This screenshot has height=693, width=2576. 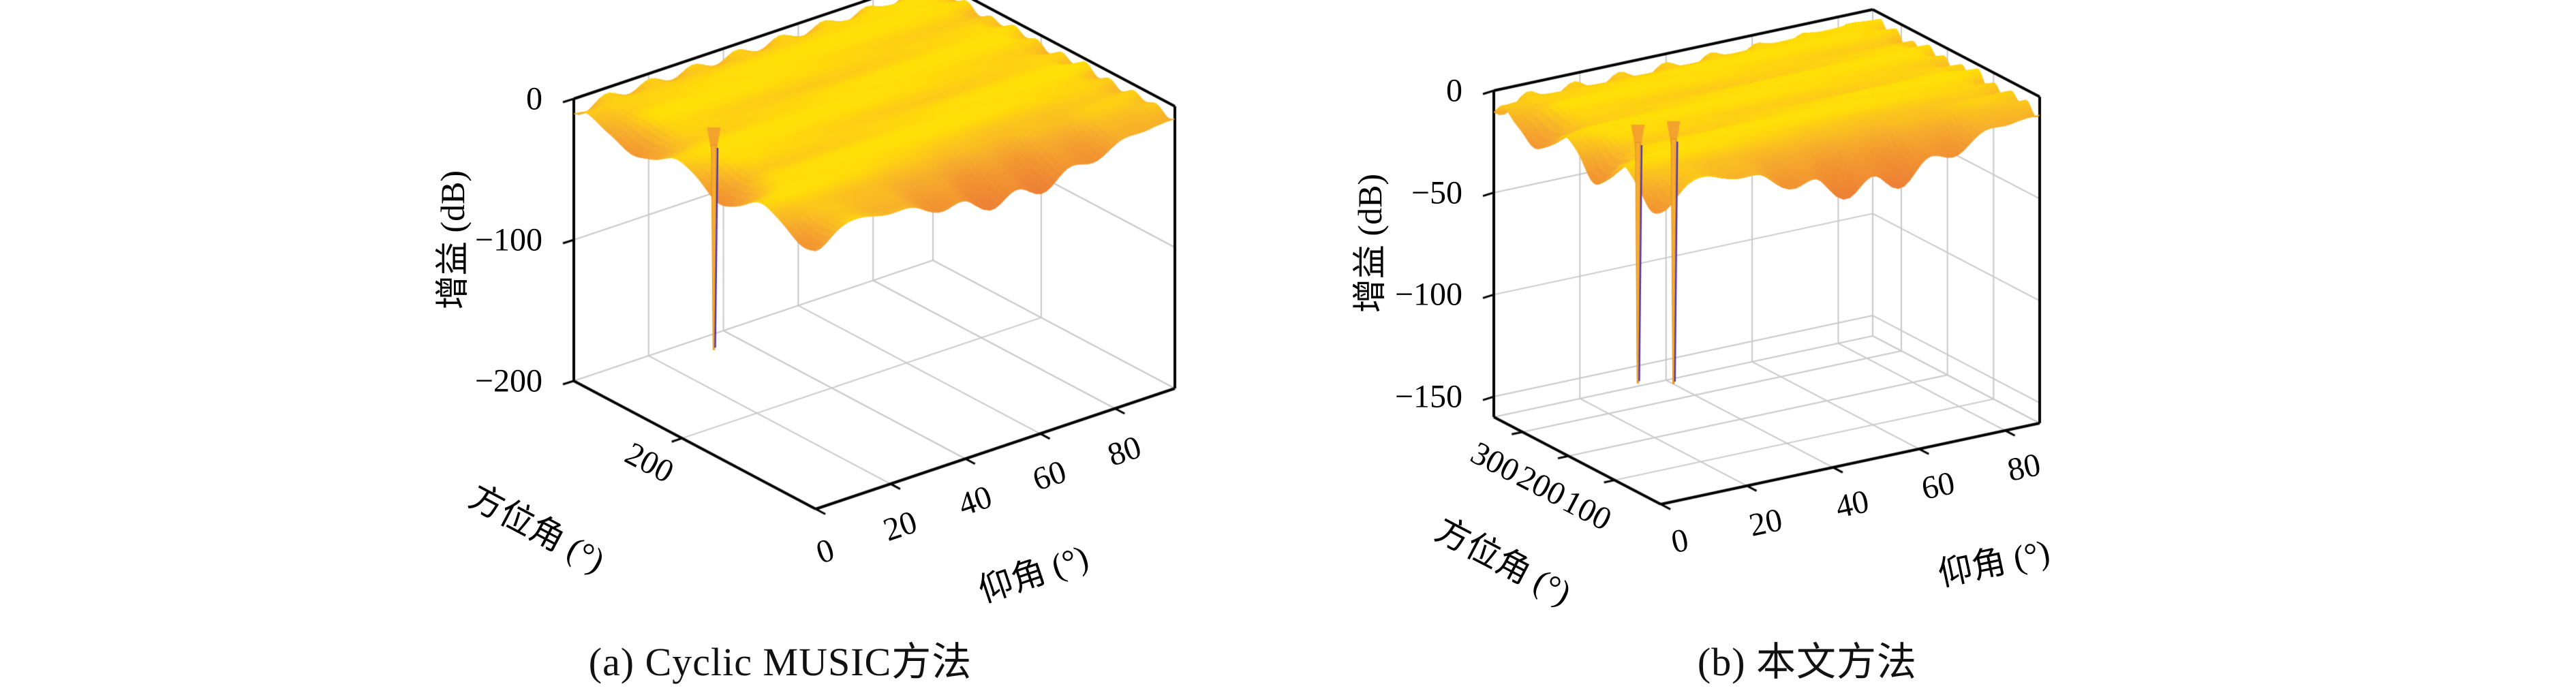 I want to click on ztick-label: −50, so click(x=1437, y=192).